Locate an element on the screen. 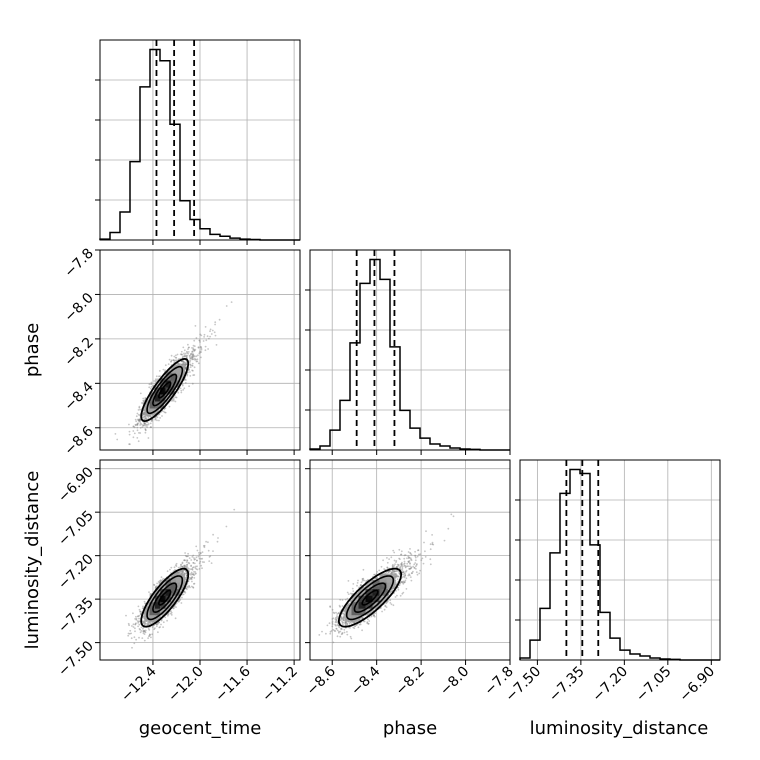  histogram-step is located at coordinates (619, 564).